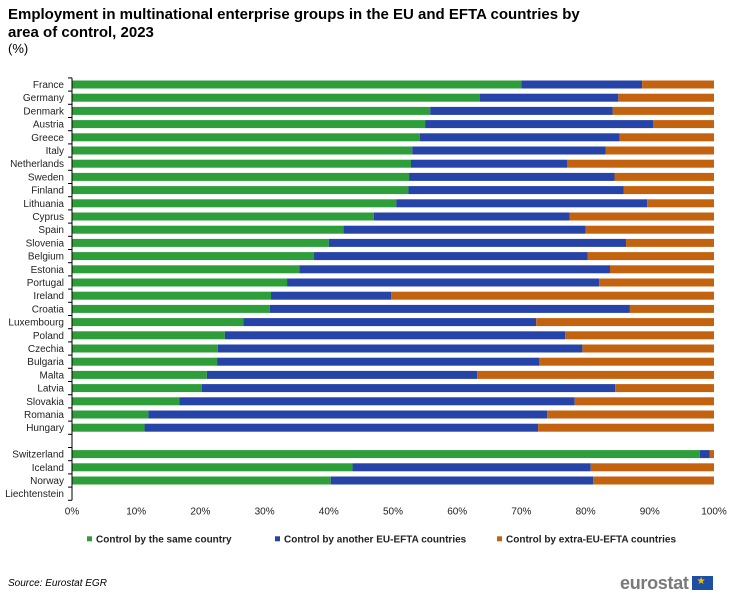 The width and height of the screenshot is (733, 600). Describe the element at coordinates (18, 48) in the screenshot. I see `chart-subtitle: (%)` at that location.